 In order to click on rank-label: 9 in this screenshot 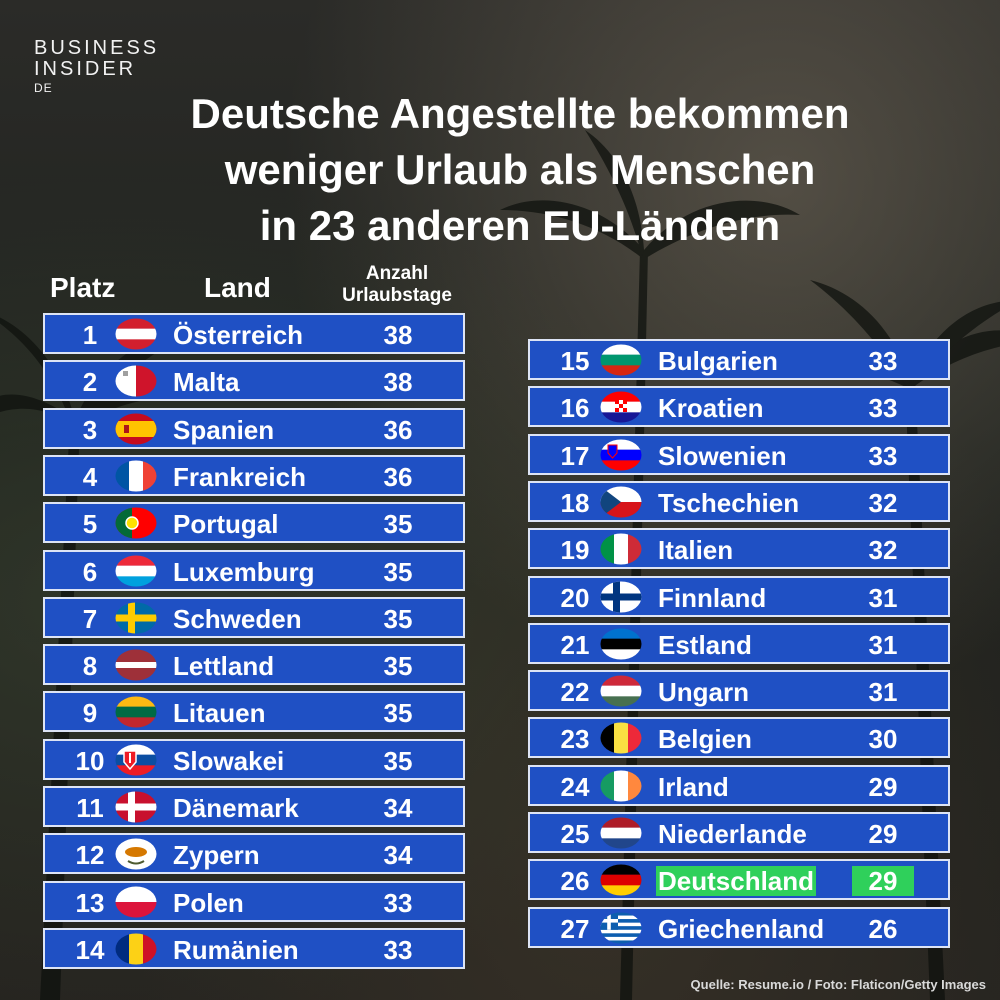, I will do `click(90, 713)`.